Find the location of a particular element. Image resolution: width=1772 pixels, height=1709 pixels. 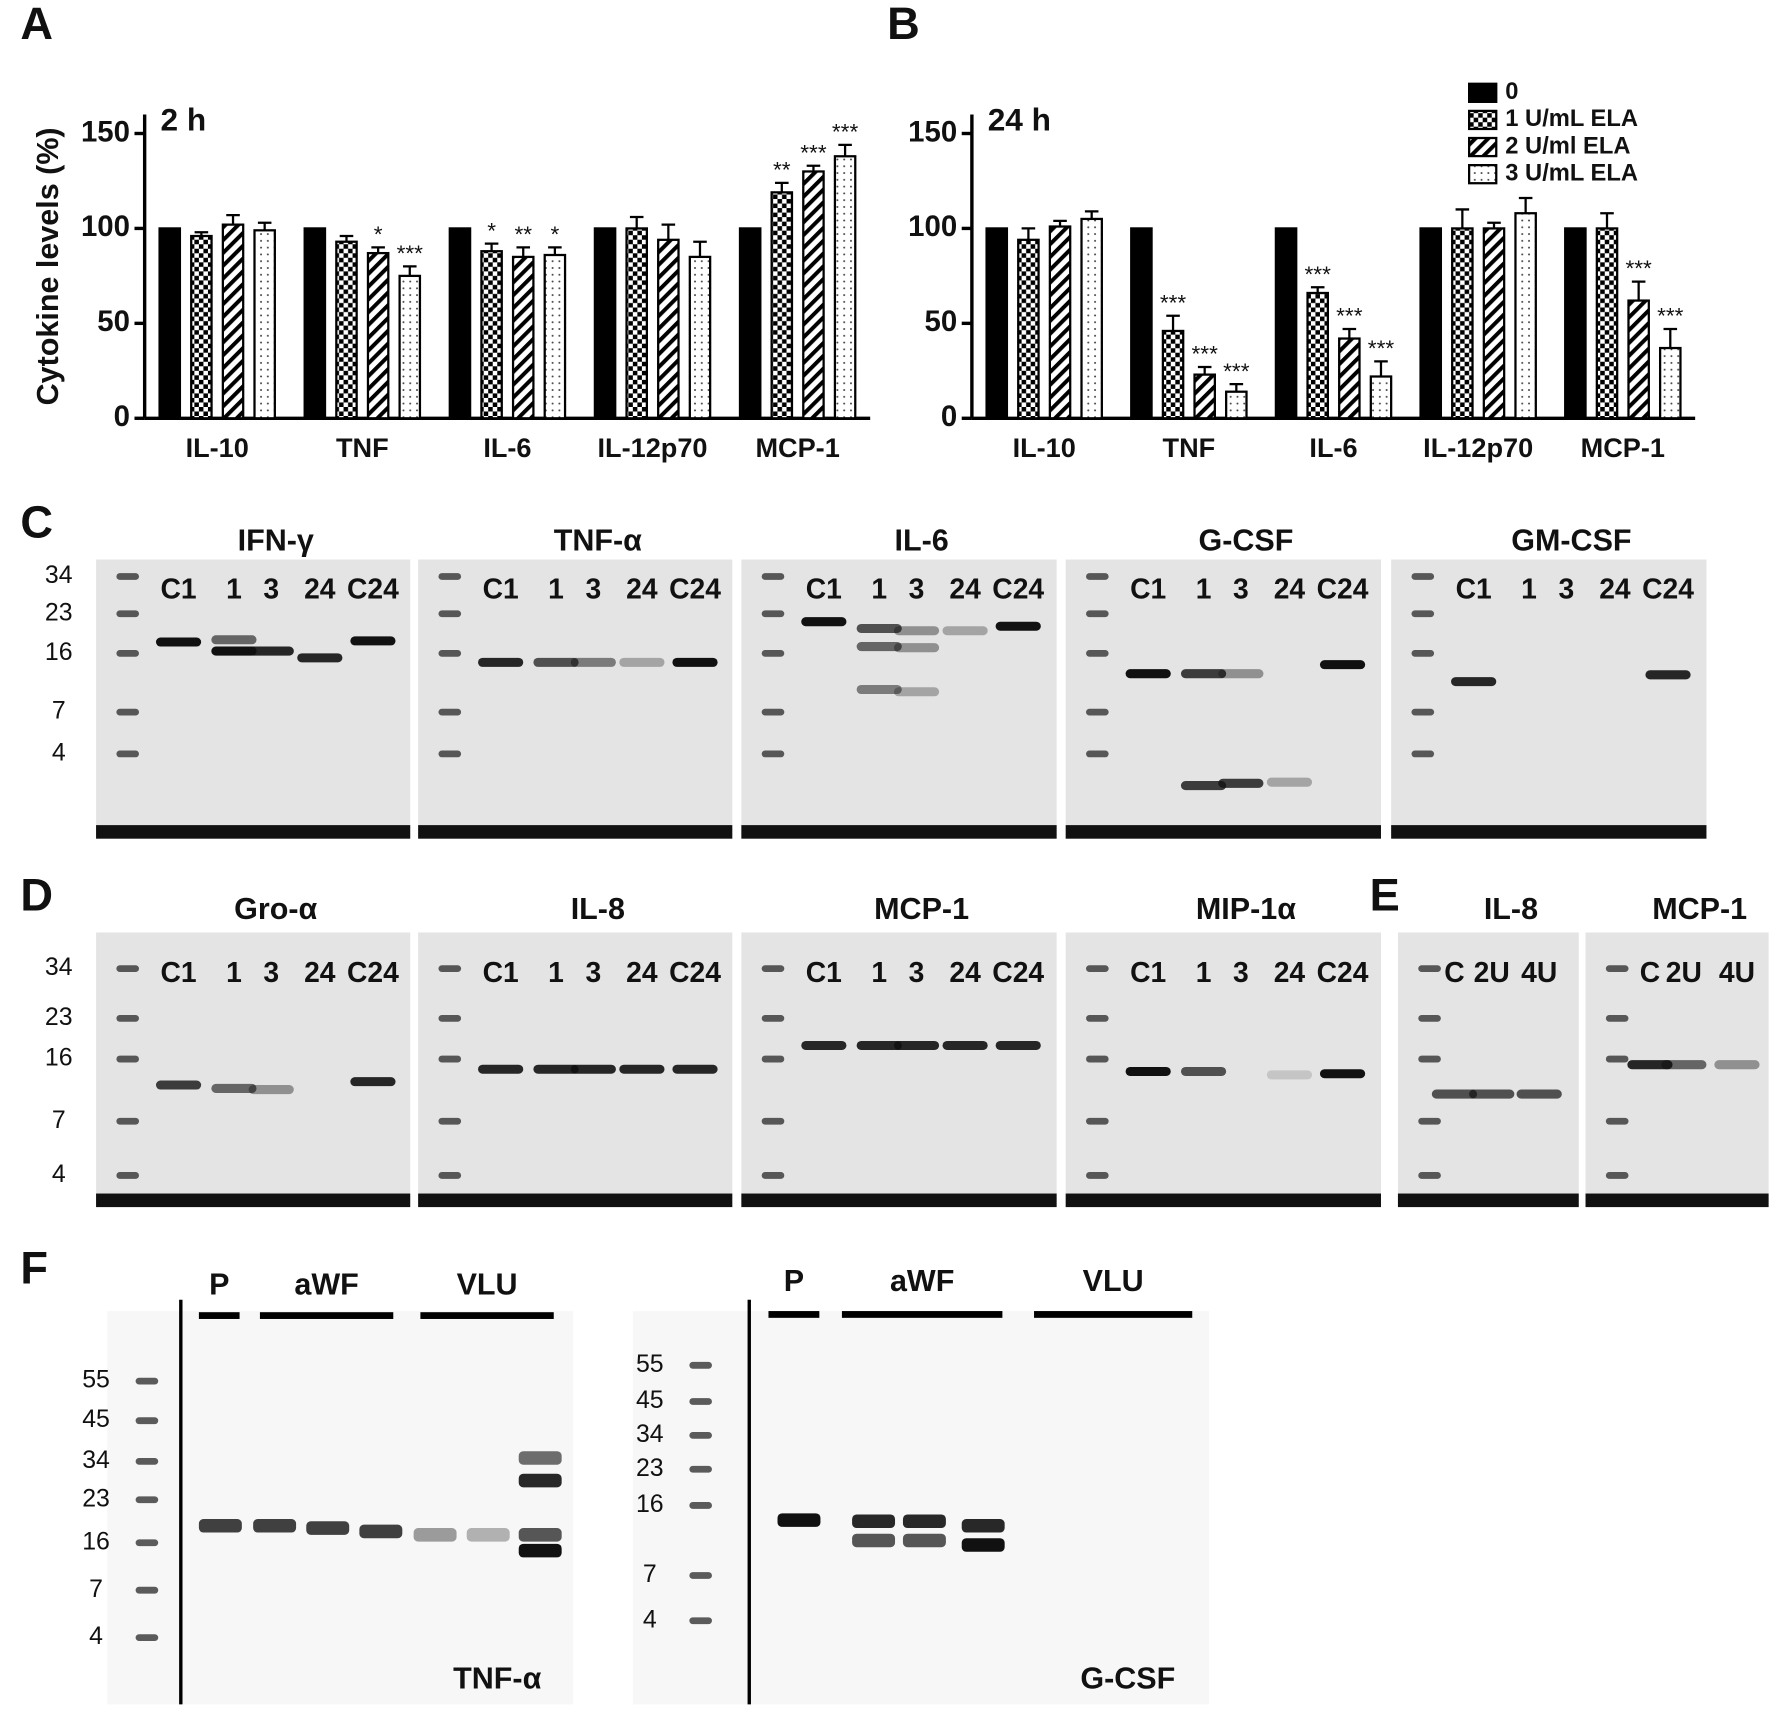

panel-letter: D is located at coordinates (36, 895).